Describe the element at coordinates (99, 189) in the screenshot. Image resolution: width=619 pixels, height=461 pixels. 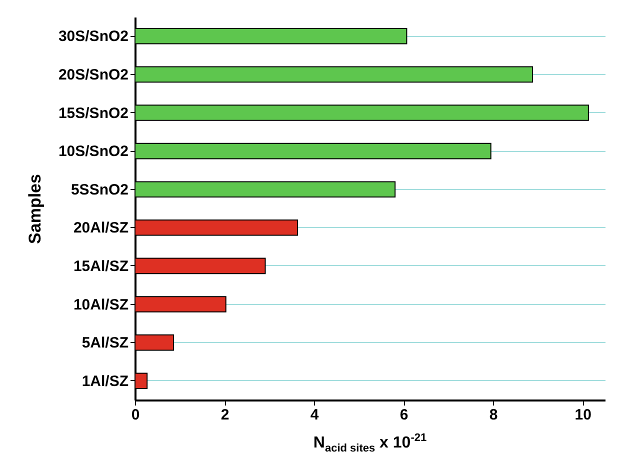
I see `y-tick-label: 5SSnO2` at that location.